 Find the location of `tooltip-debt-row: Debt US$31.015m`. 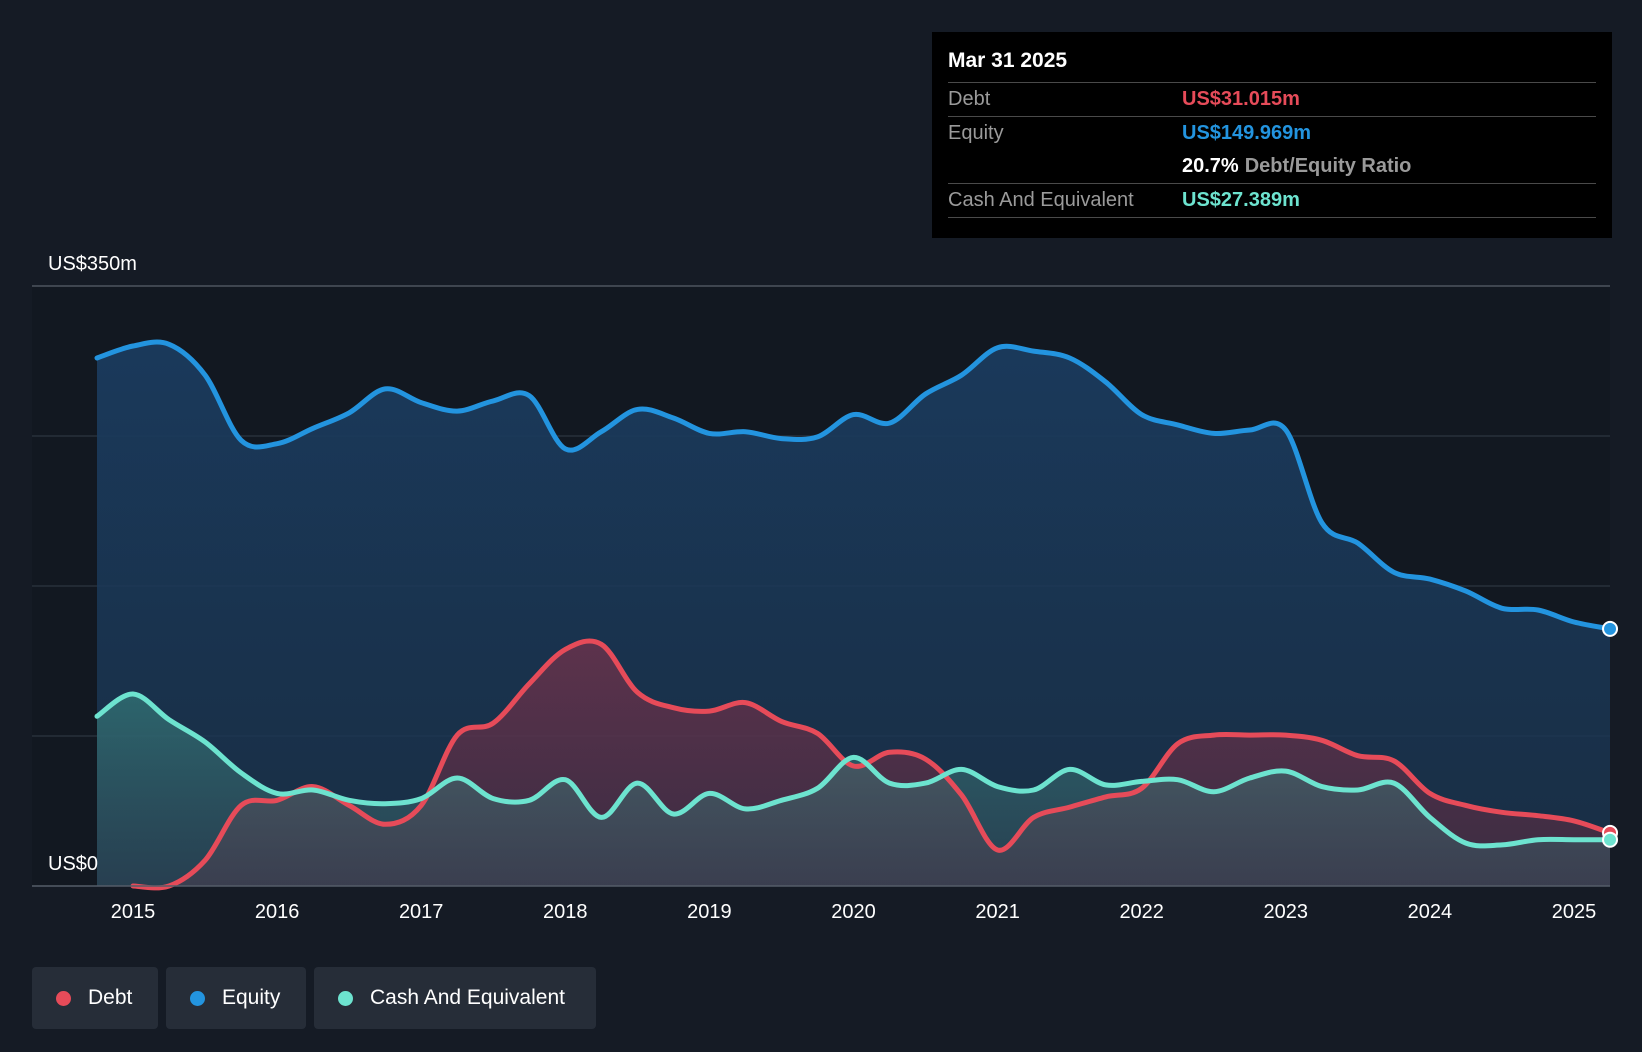

tooltip-debt-row: Debt US$31.015m is located at coordinates (1272, 99).